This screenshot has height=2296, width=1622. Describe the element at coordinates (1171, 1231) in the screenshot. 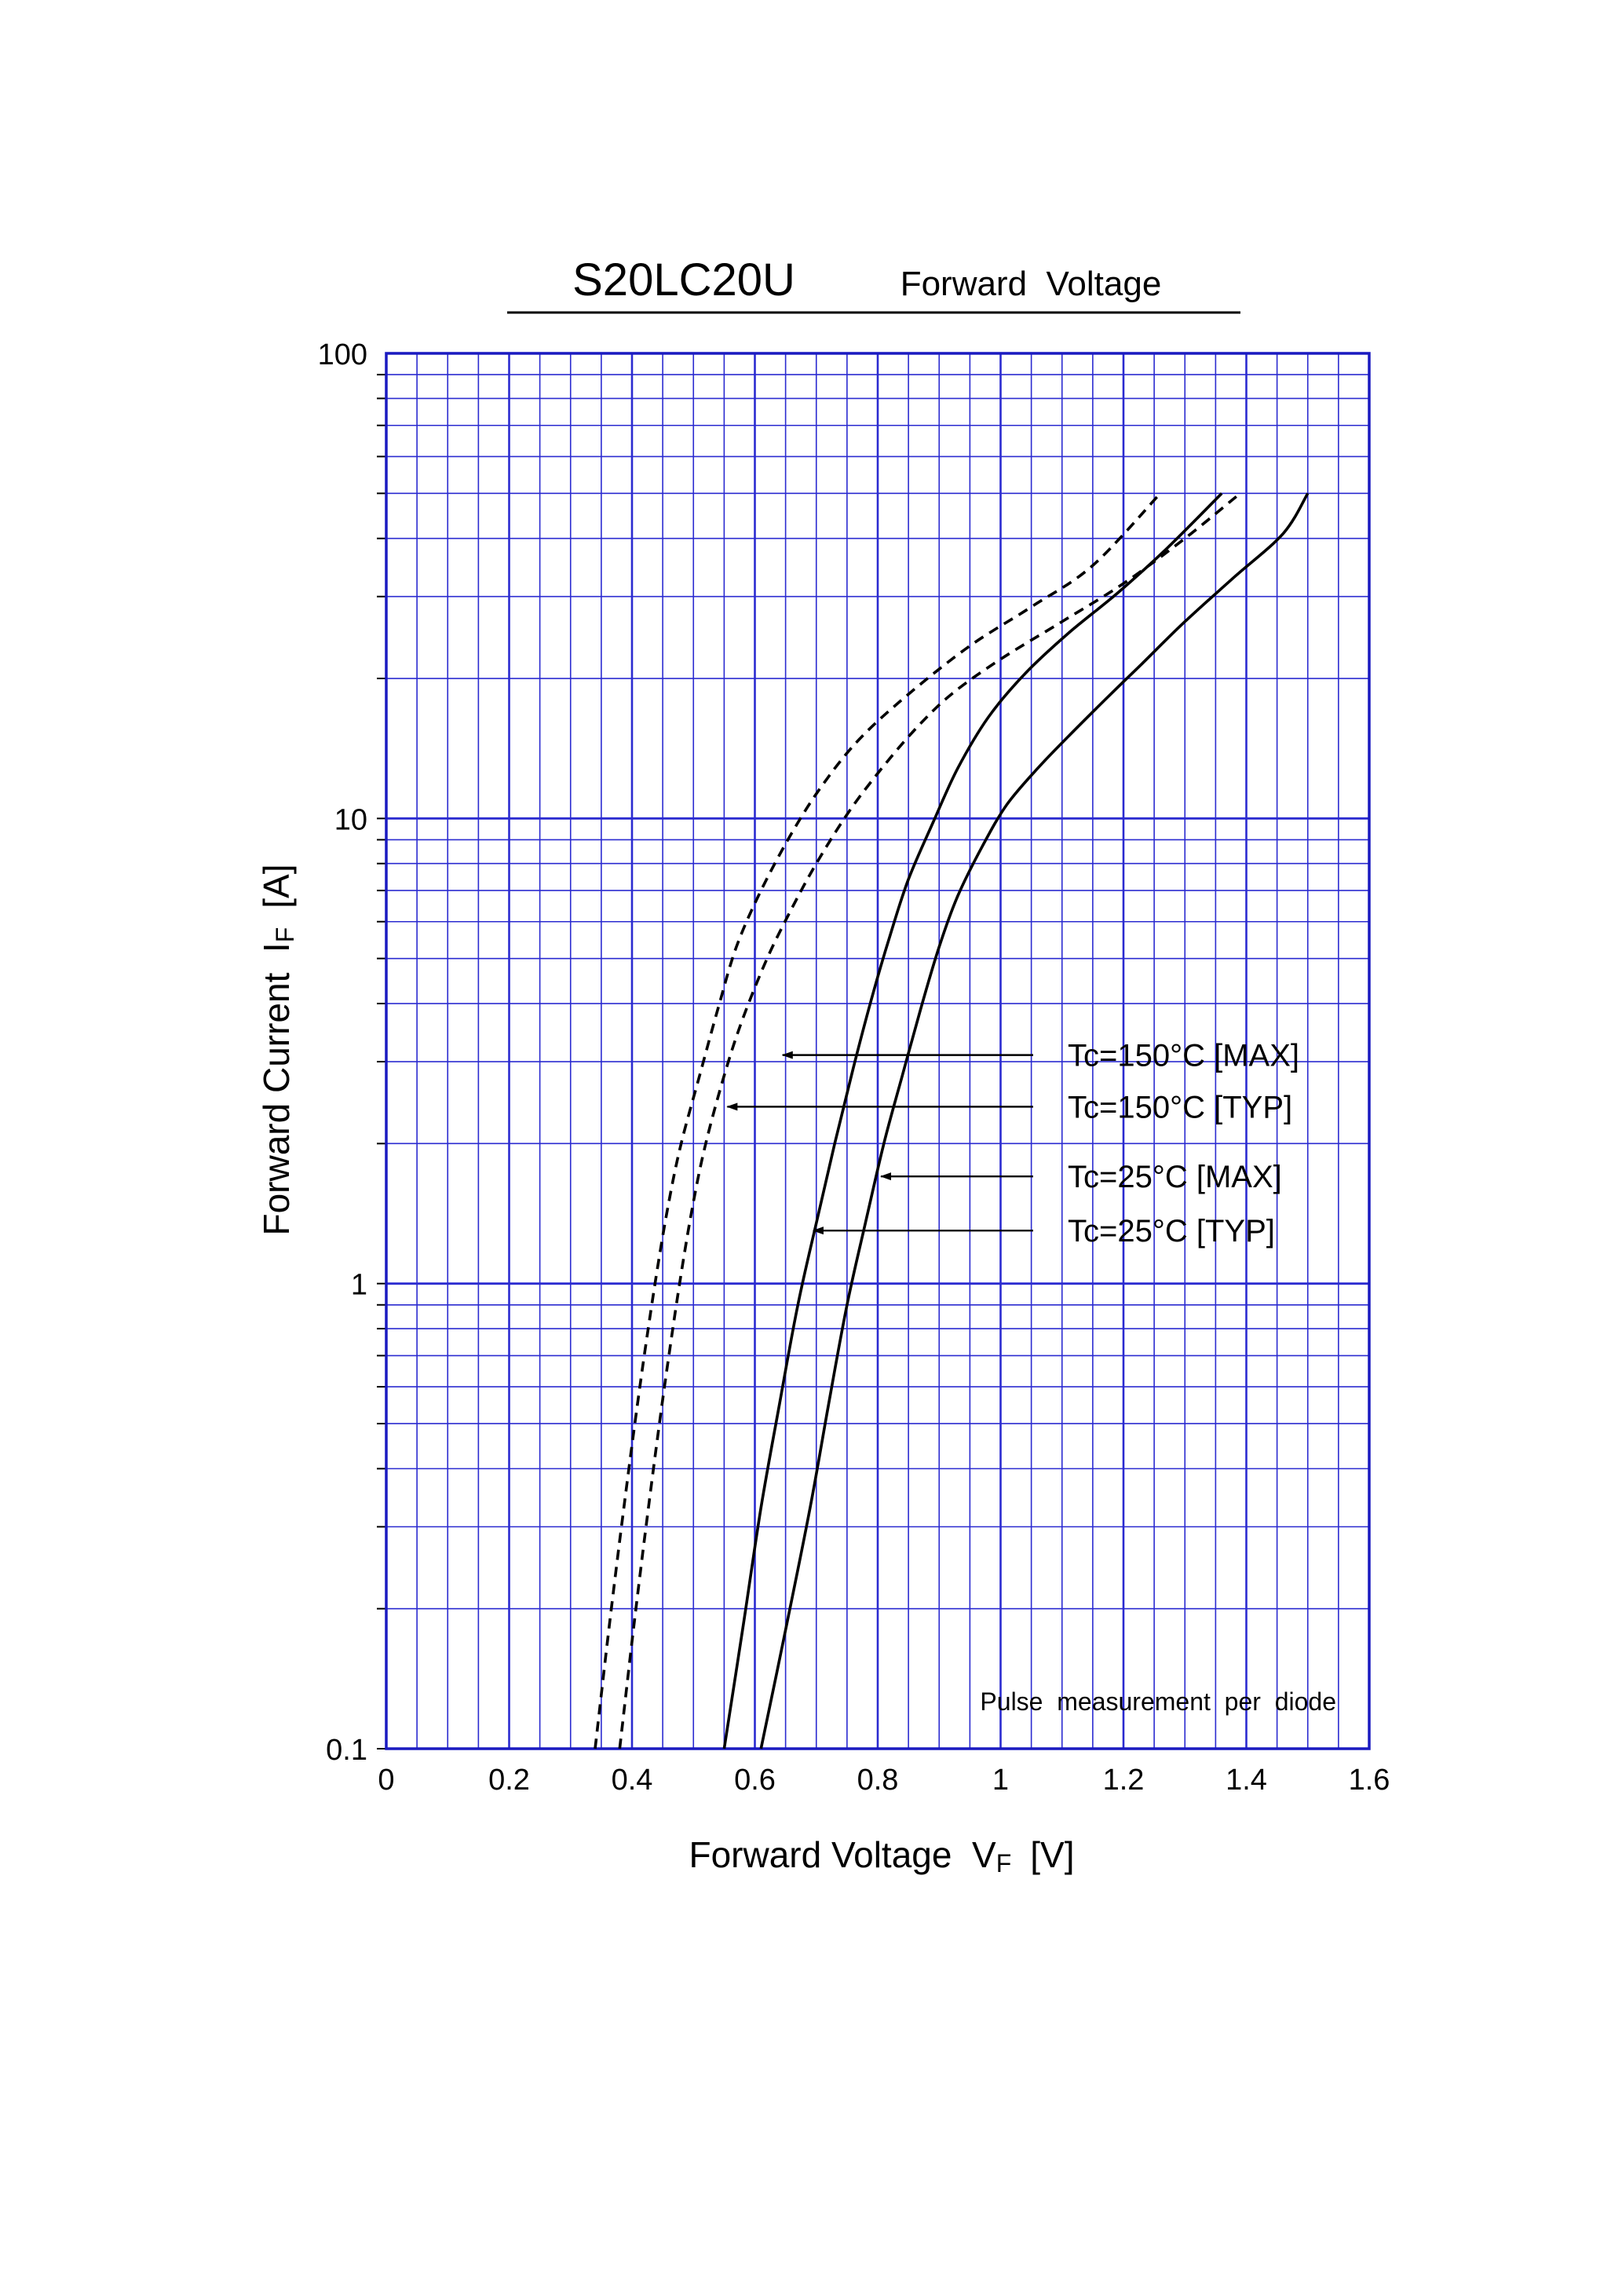

I see `legend-label-3: Tc=25°C [TYP]` at that location.